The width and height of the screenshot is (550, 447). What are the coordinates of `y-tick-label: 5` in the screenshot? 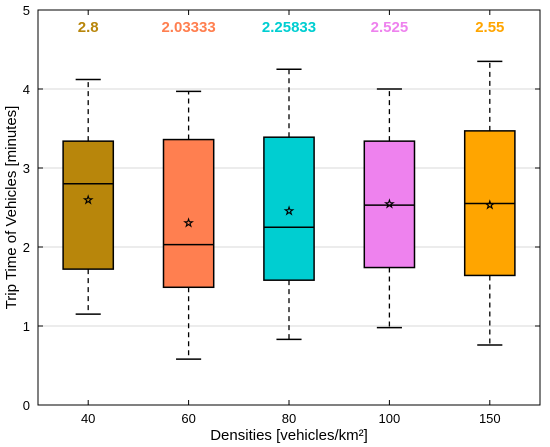 It's located at (26, 10).